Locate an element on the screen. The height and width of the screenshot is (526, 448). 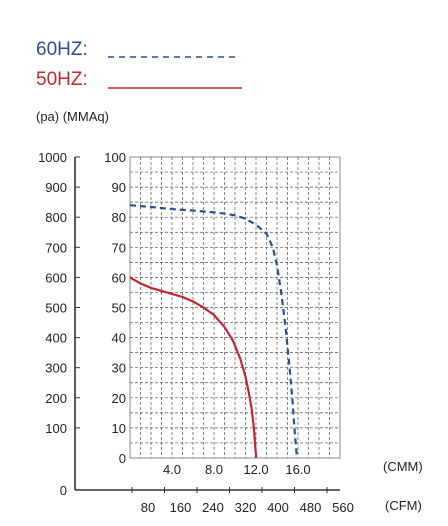
cfm-axis-ticks: 80 160 240 320 400 480 560 is located at coordinates (242, 501).